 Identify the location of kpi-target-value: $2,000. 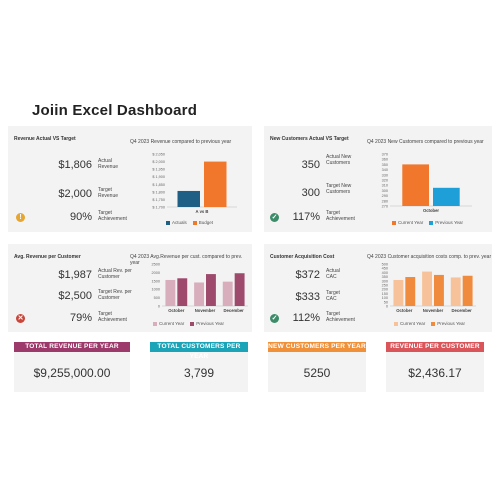
(75, 194).